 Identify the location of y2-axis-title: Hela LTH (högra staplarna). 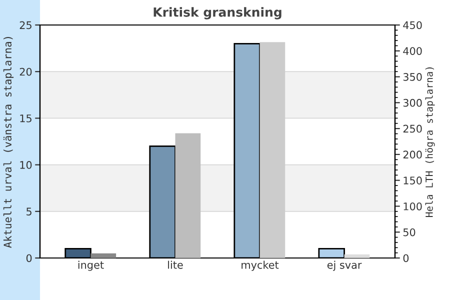
(430, 142).